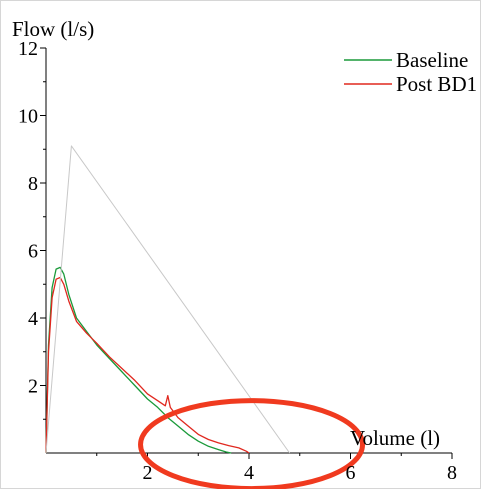 The image size is (481, 489). Describe the element at coordinates (33, 319) in the screenshot. I see `y-tick-label: 4` at that location.